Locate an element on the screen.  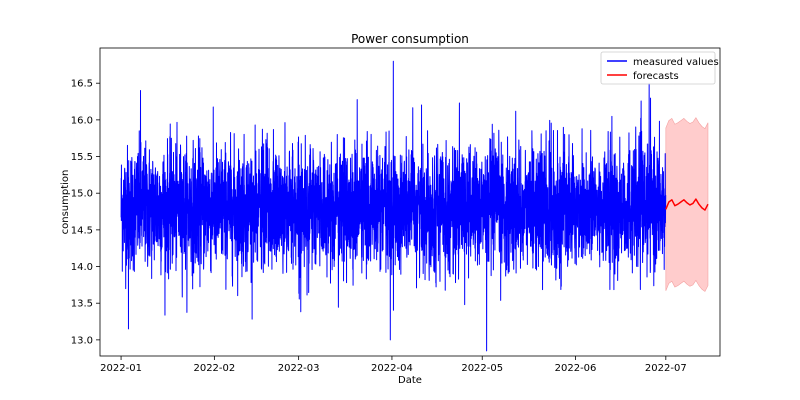
legend-forecast-label: forecasts is located at coordinates (656, 76).